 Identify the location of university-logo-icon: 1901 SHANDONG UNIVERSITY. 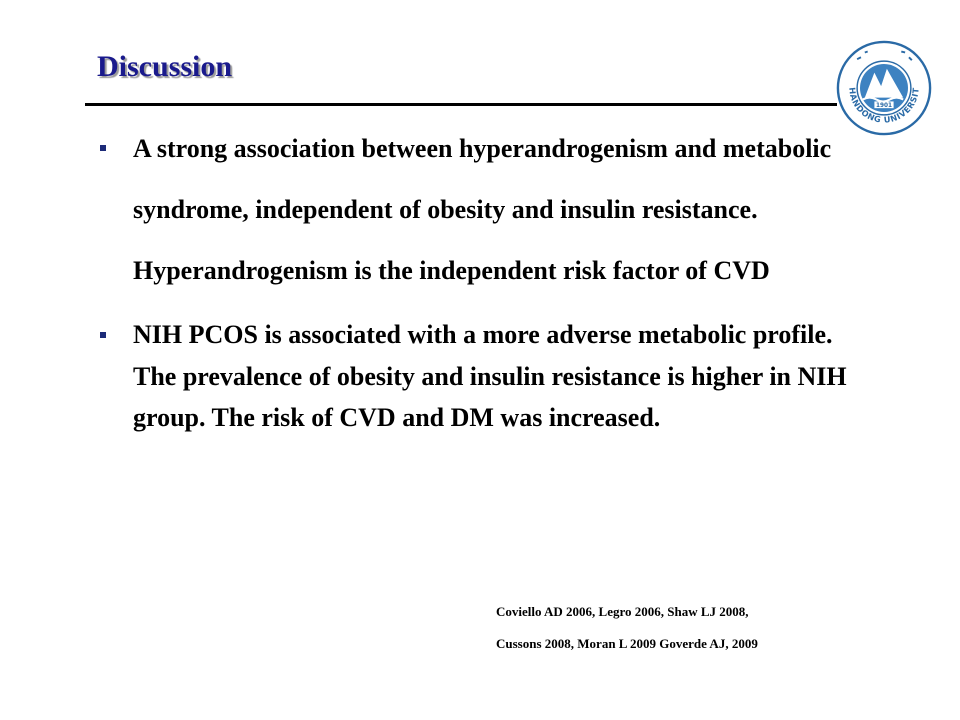
(884, 88).